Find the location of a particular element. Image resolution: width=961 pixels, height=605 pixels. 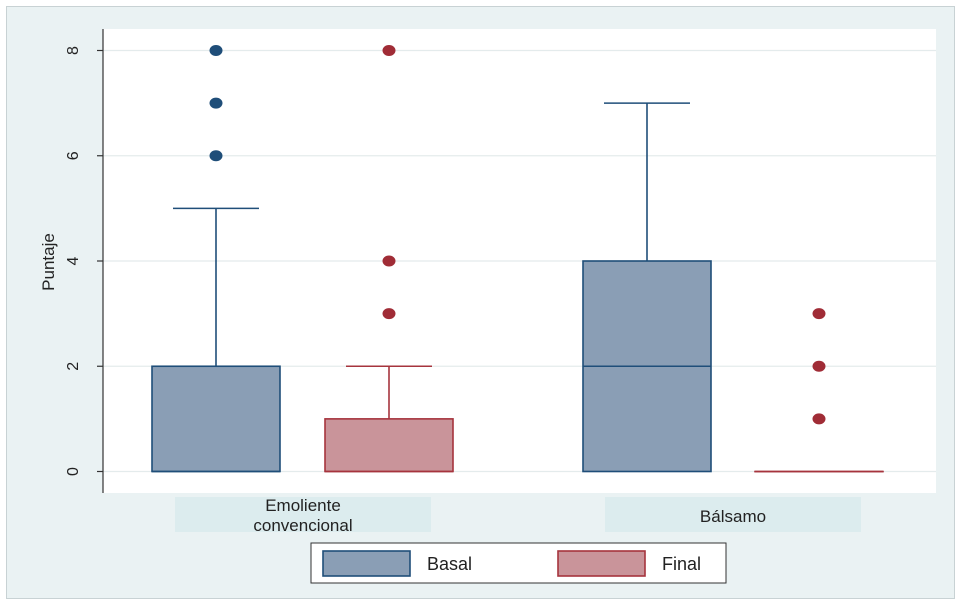

legend-swatch-basal is located at coordinates (366, 563).